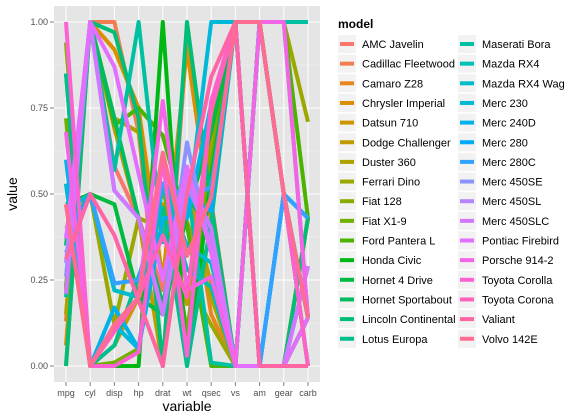 The image size is (575, 414). I want to click on legend-label: Merc 240D, so click(509, 124).